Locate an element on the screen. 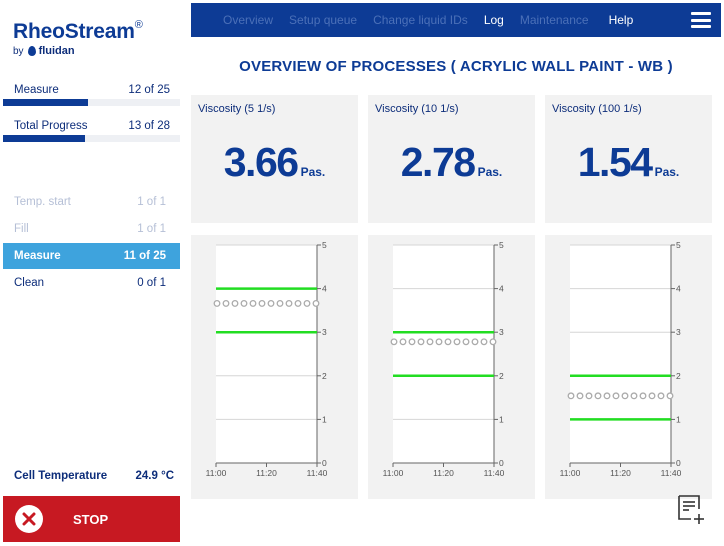 This screenshot has height=546, width=724. progress-label: Total Progress is located at coordinates (51, 126).